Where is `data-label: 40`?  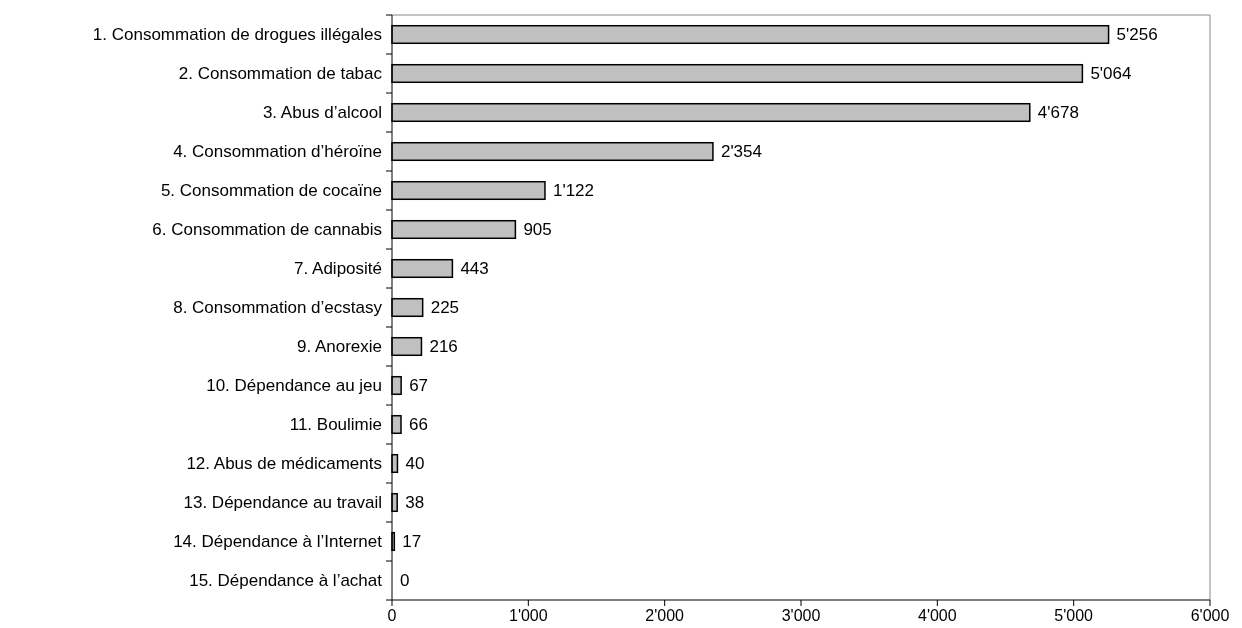 data-label: 40 is located at coordinates (415, 464).